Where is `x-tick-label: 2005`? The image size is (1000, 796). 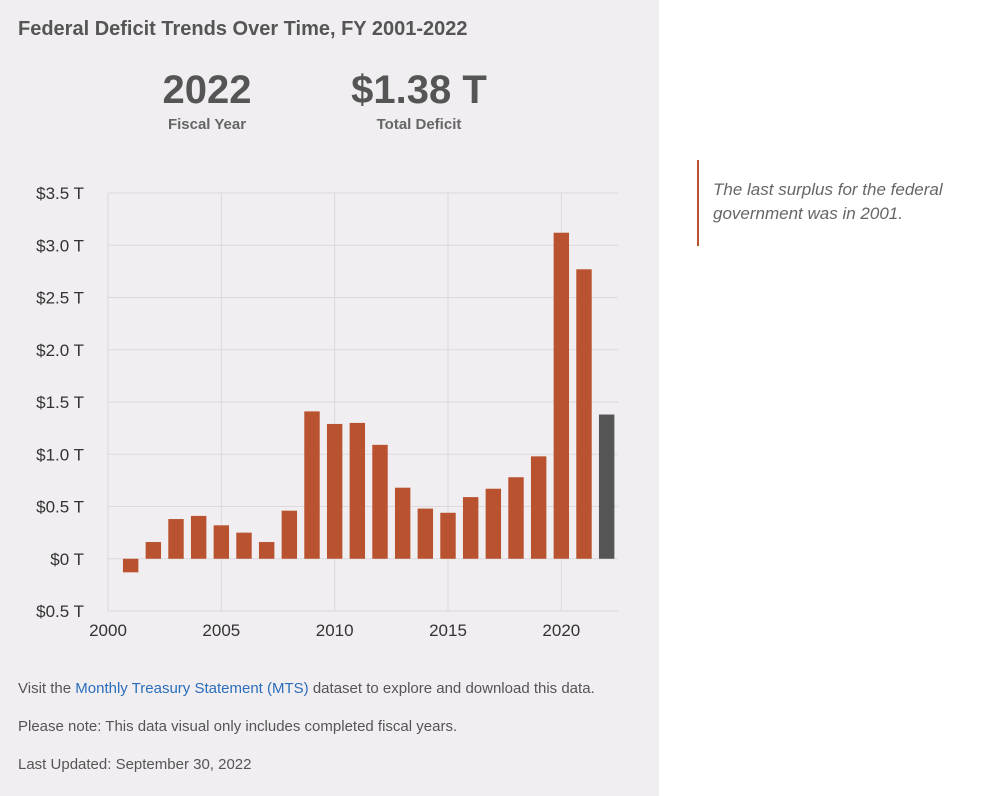
x-tick-label: 2005 is located at coordinates (221, 630).